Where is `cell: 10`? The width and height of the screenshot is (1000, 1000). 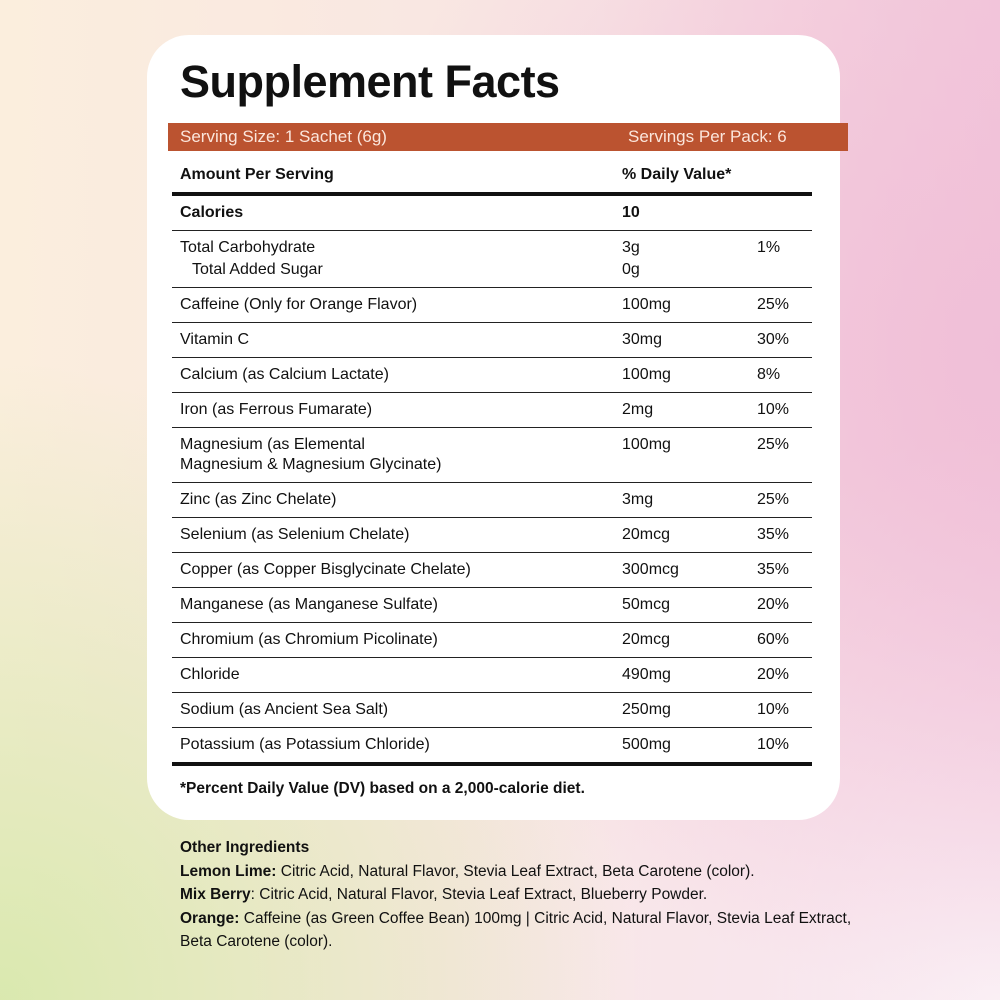
cell: 10 is located at coordinates (631, 212).